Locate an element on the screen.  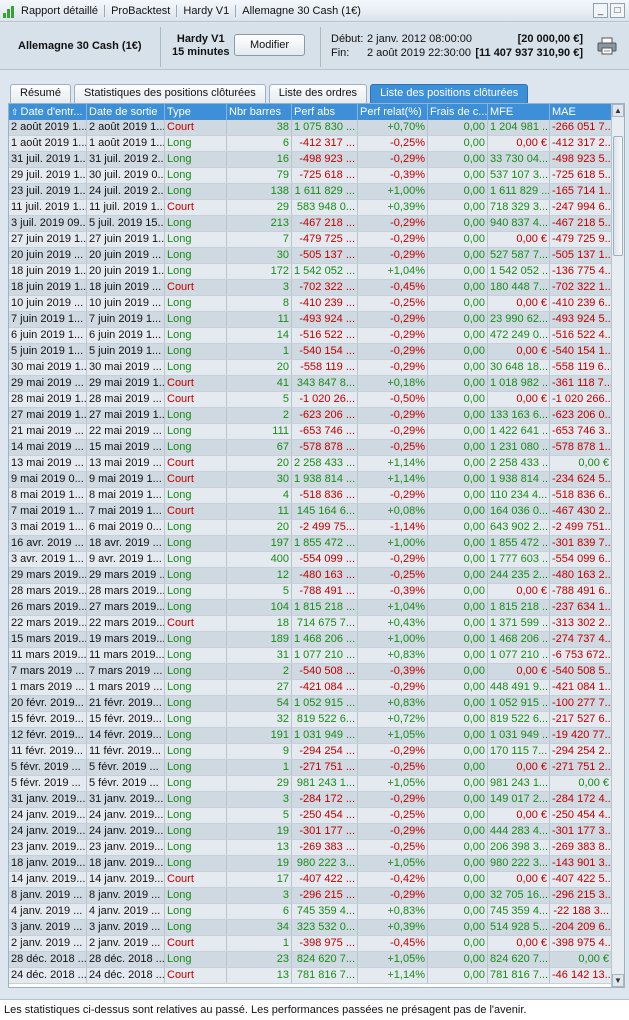
column-header-perf-abs: Perf abs is located at coordinates (325, 112).